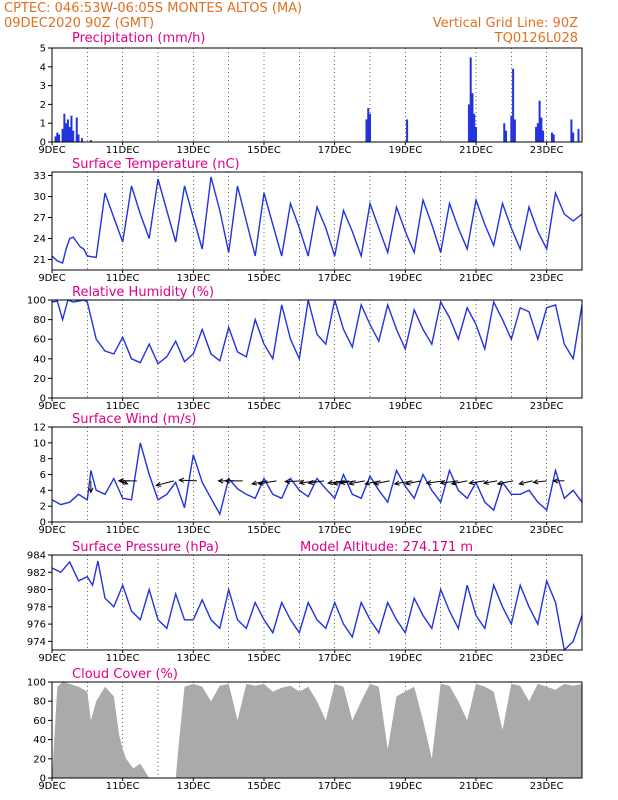 The width and height of the screenshot is (618, 800). I want to click on header-grid-line: Vertical Grid Line: 90Z, so click(505, 23).